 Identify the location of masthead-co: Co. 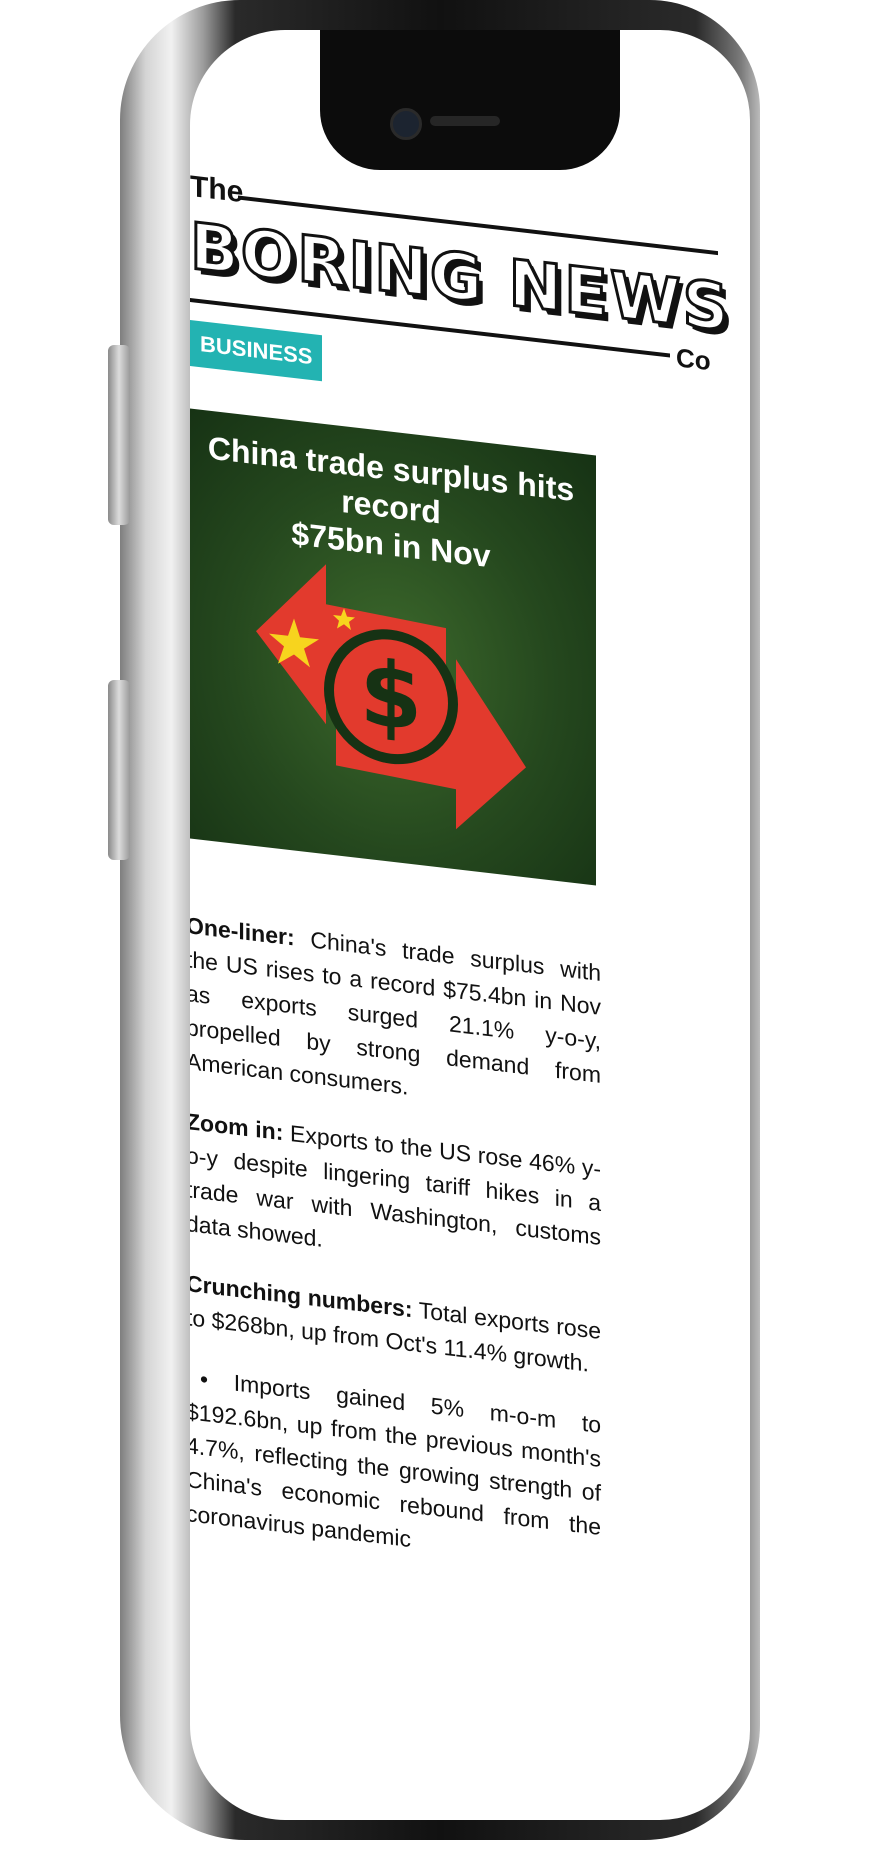
(693, 359).